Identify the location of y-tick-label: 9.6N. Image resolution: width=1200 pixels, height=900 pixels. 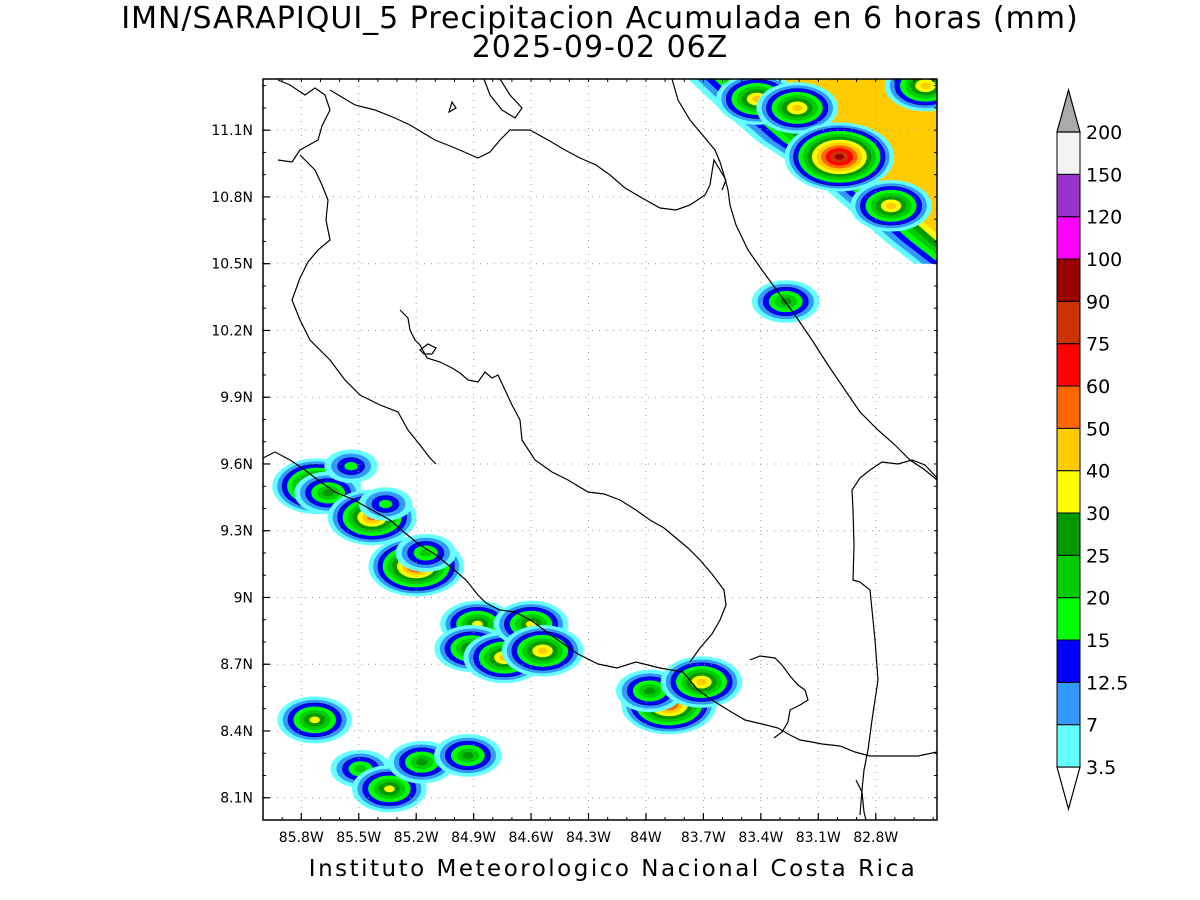
(236, 465).